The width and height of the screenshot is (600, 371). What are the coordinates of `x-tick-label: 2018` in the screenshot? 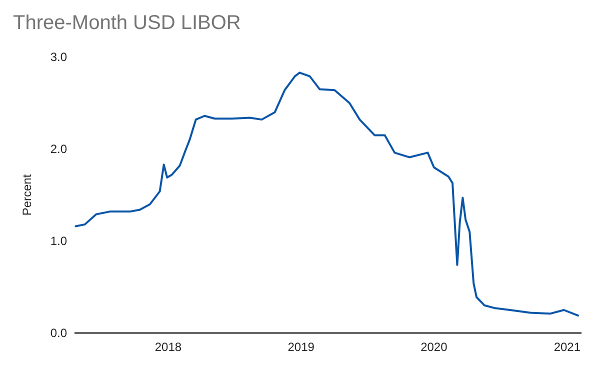 It's located at (168, 347).